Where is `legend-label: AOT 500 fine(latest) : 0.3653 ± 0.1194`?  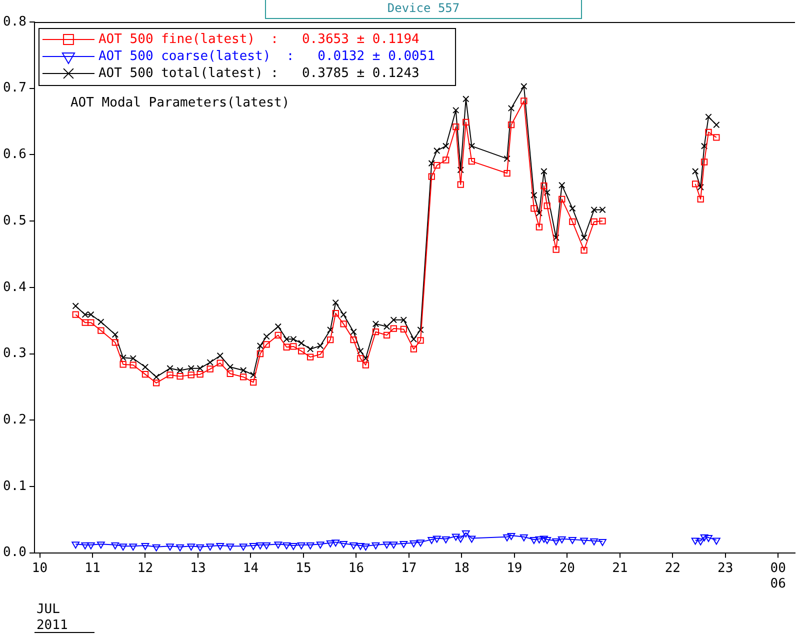
legend-label: AOT 500 fine(latest) : 0.3653 ± 0.1194 is located at coordinates (259, 39).